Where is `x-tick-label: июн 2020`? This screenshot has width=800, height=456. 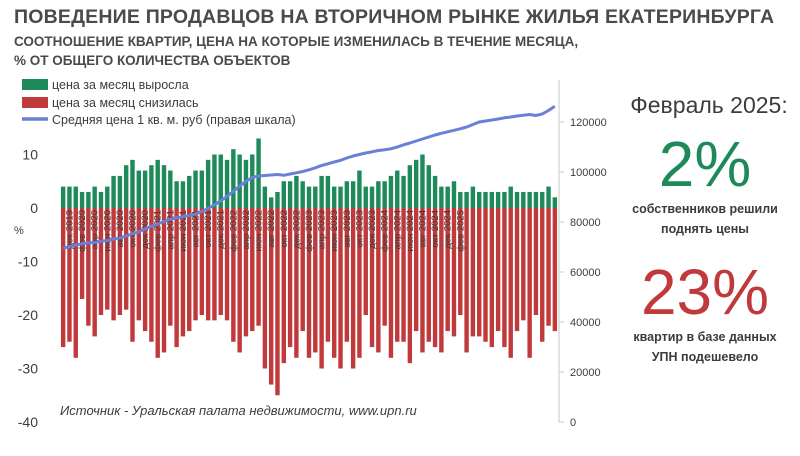
x-tick-label: июн 2020 is located at coordinates (107, 230).